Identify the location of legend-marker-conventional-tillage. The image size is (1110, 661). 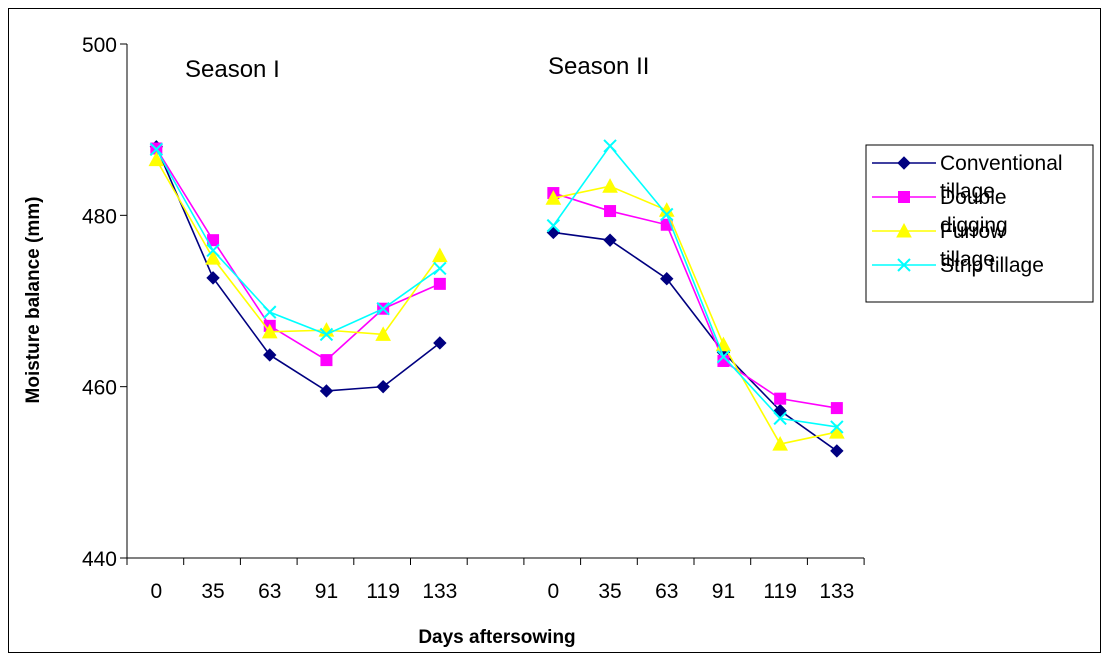
(904, 163).